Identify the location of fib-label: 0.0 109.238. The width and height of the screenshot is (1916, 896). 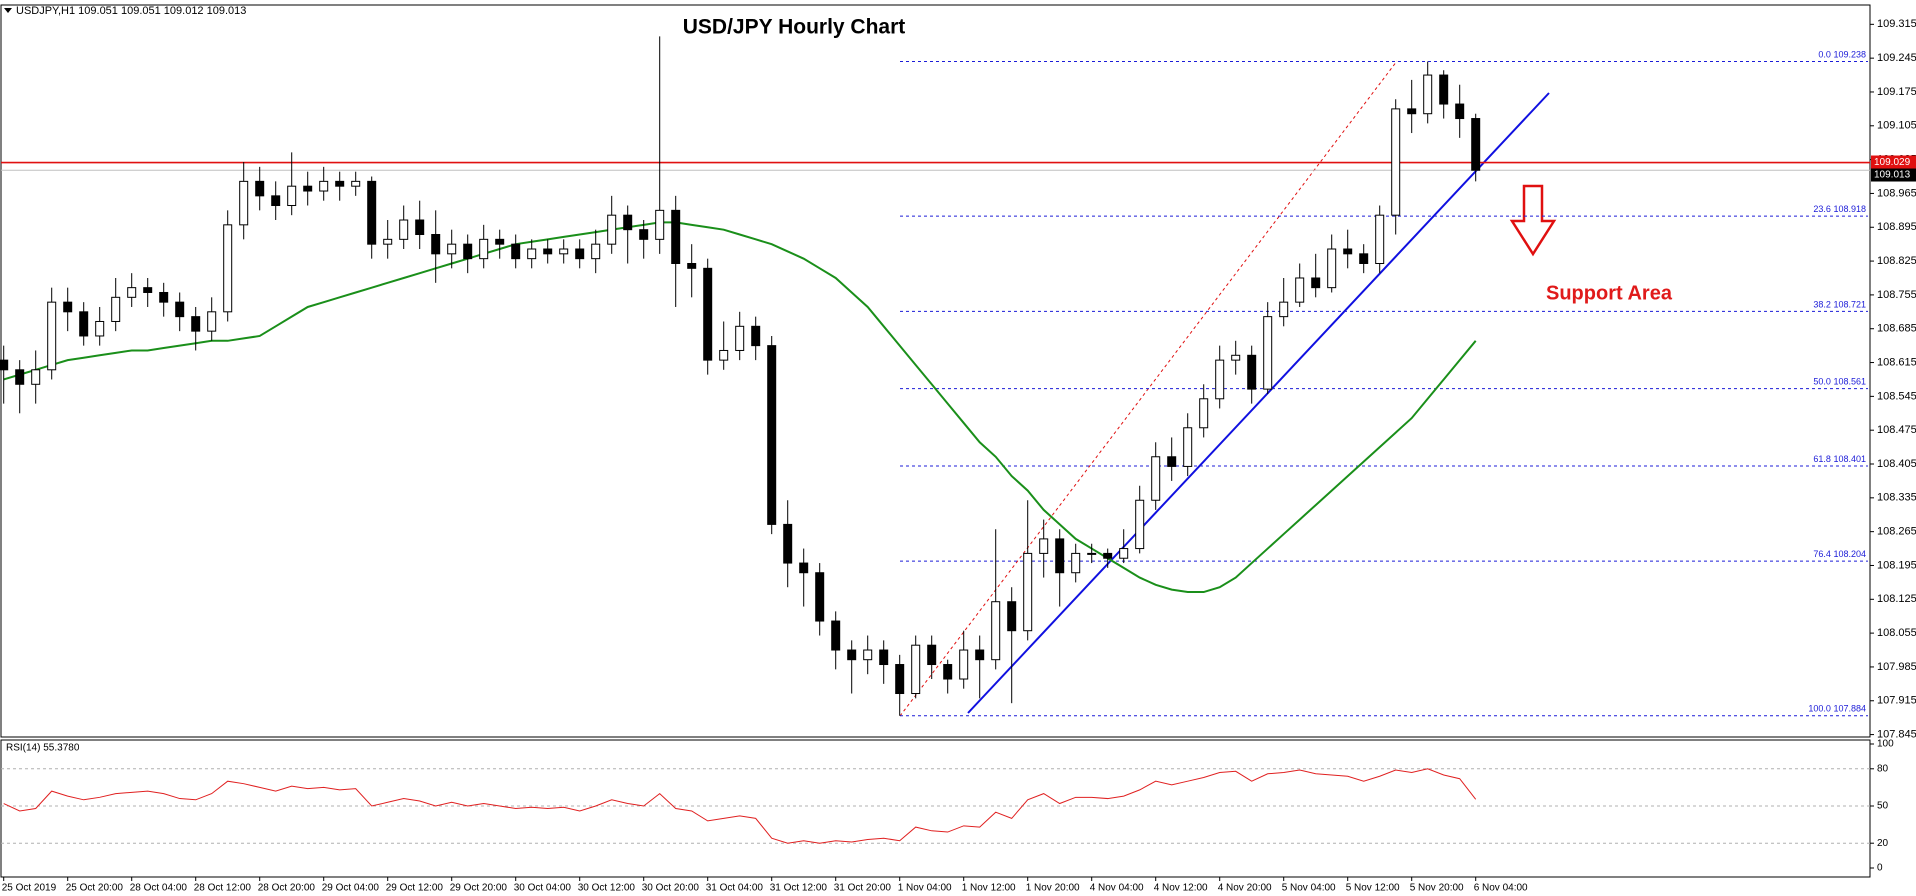
(1842, 55).